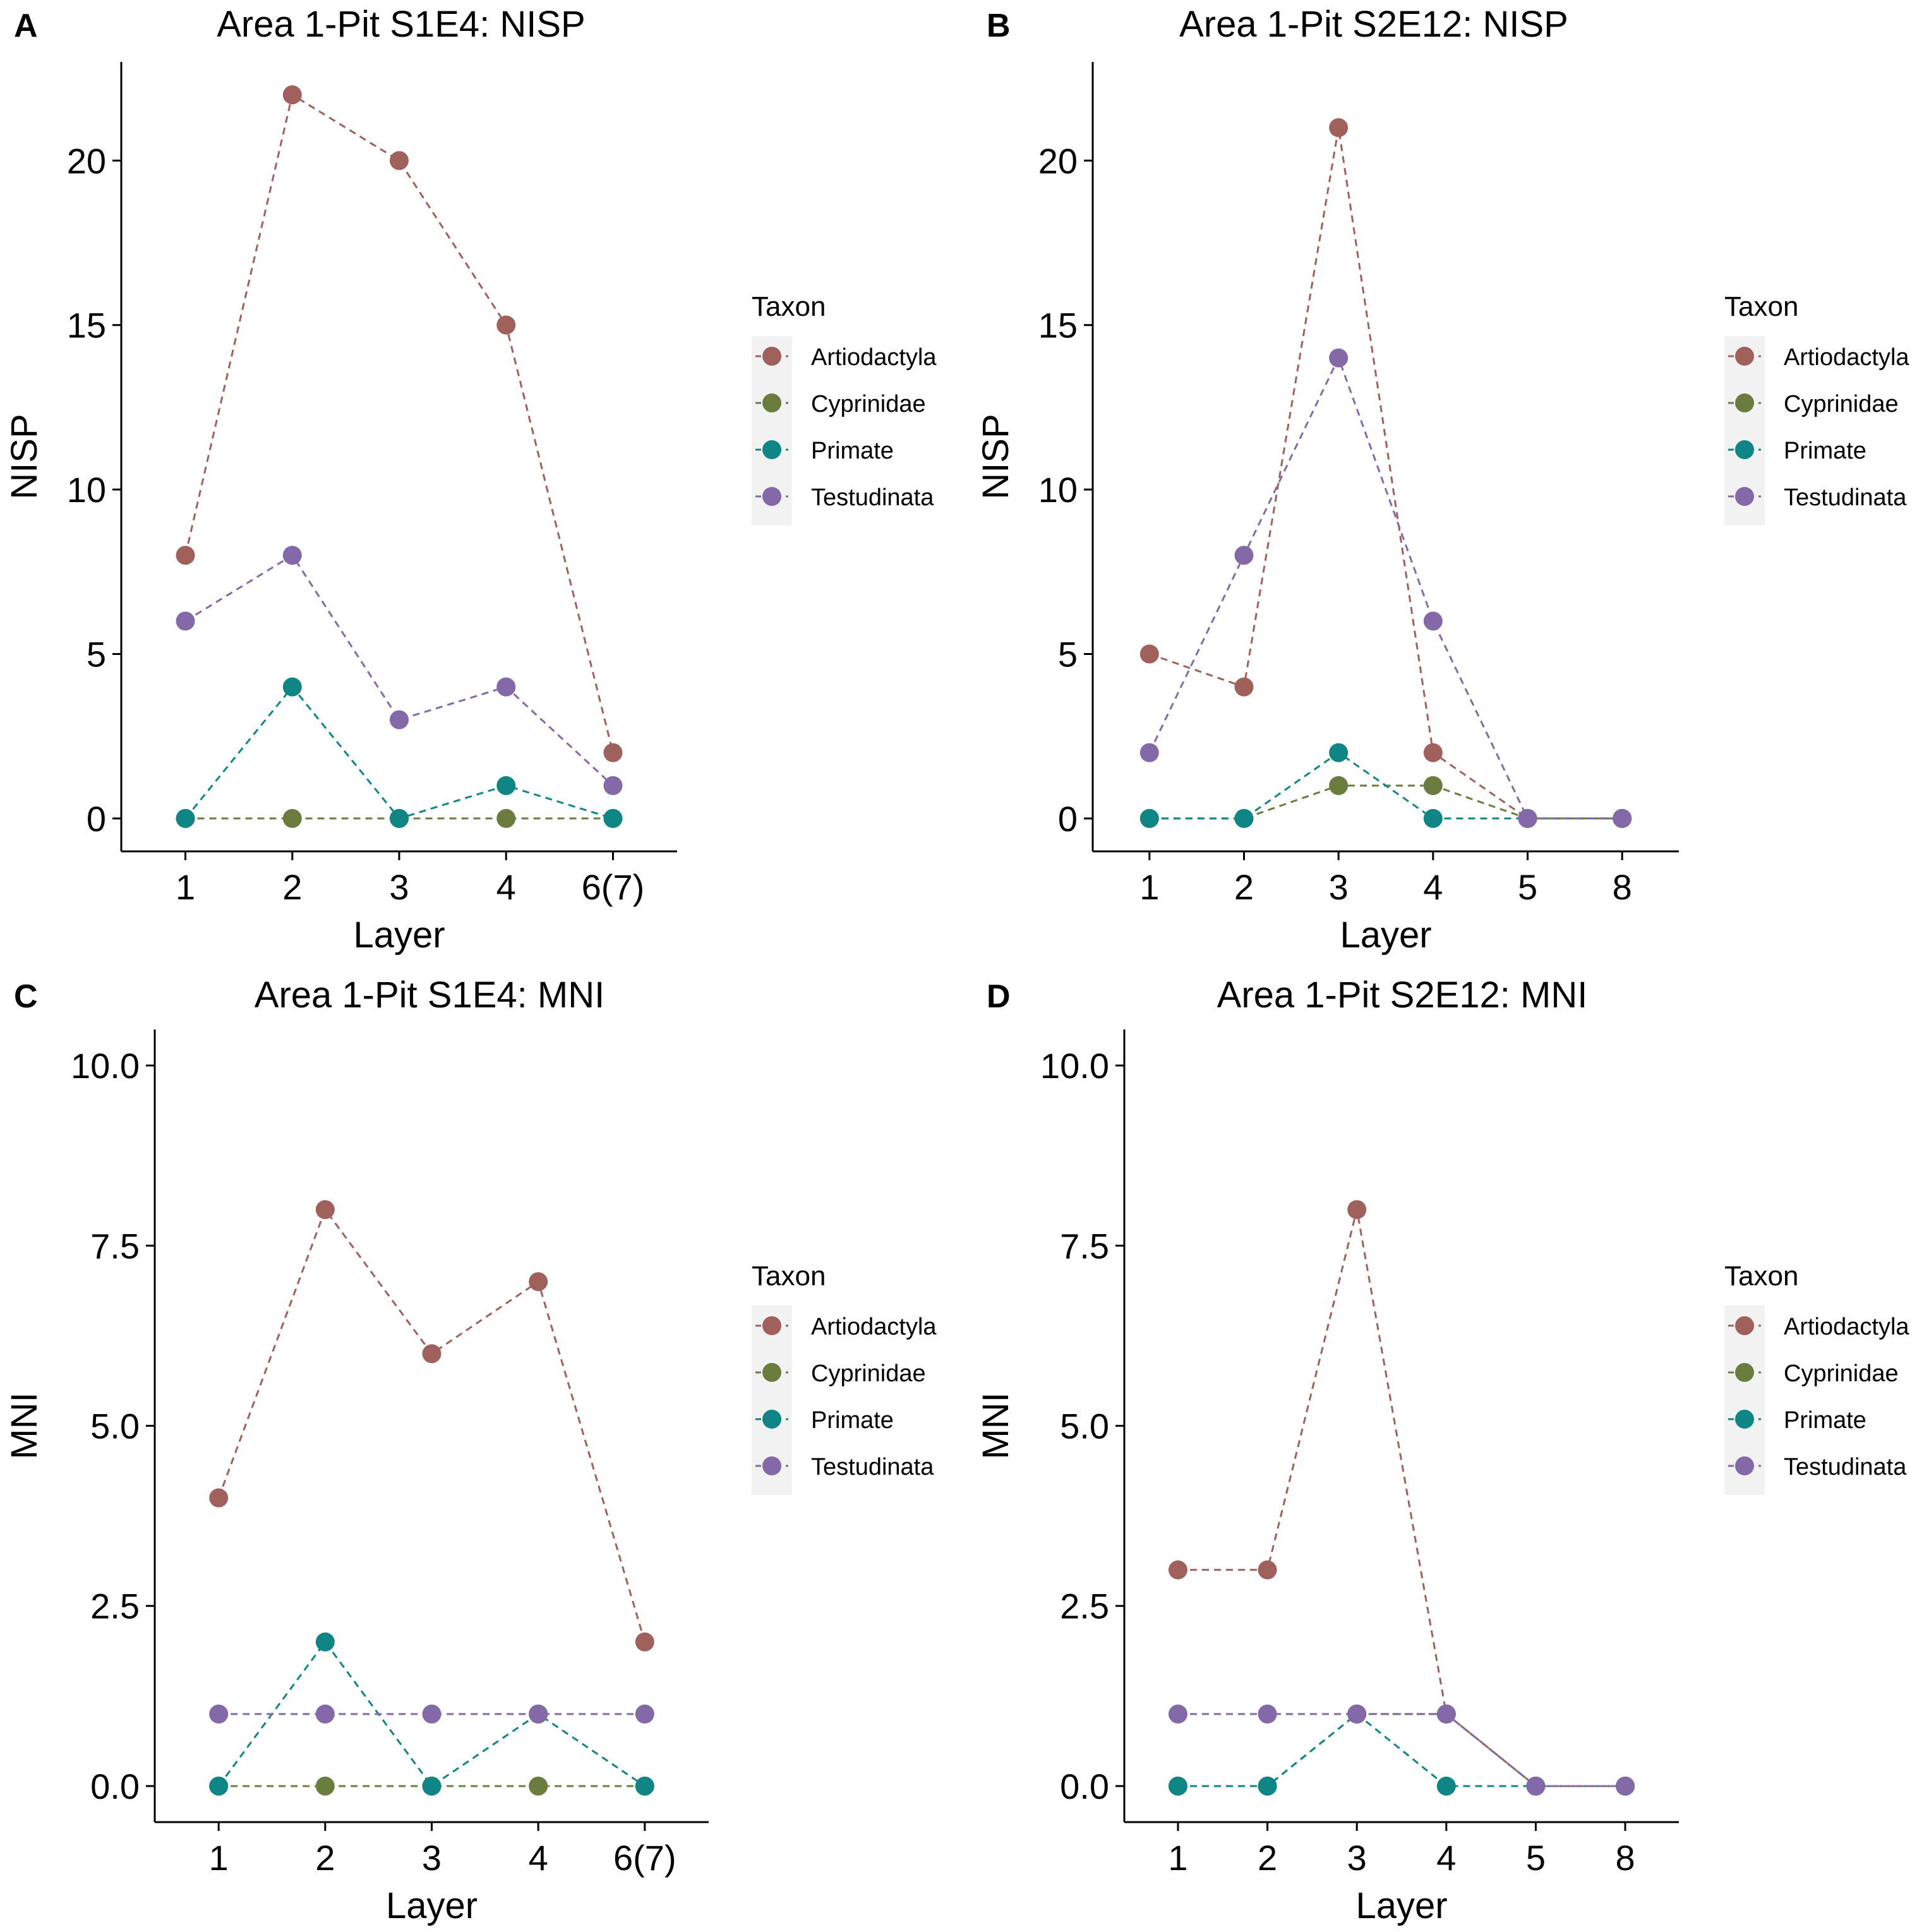 The height and width of the screenshot is (1932, 1917). I want to click on x-tick-label: 6(7), so click(613, 887).